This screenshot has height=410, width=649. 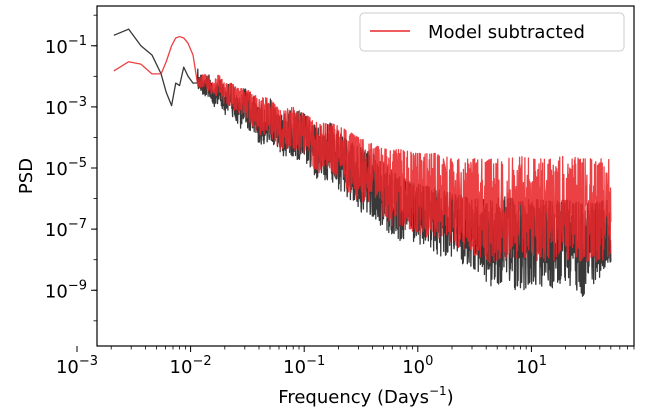 I want to click on x-tick-label: 10⁻³, so click(x=77, y=366).